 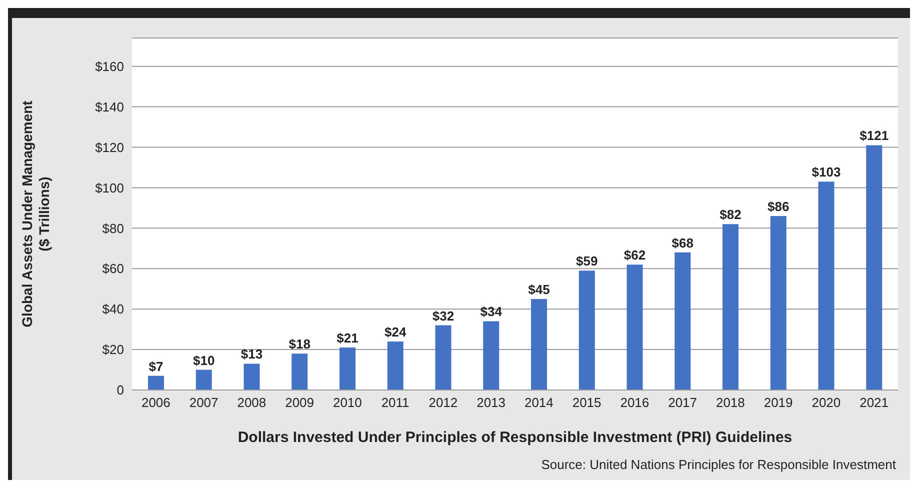 What do you see at coordinates (347, 338) in the screenshot?
I see `data-label: $21` at bounding box center [347, 338].